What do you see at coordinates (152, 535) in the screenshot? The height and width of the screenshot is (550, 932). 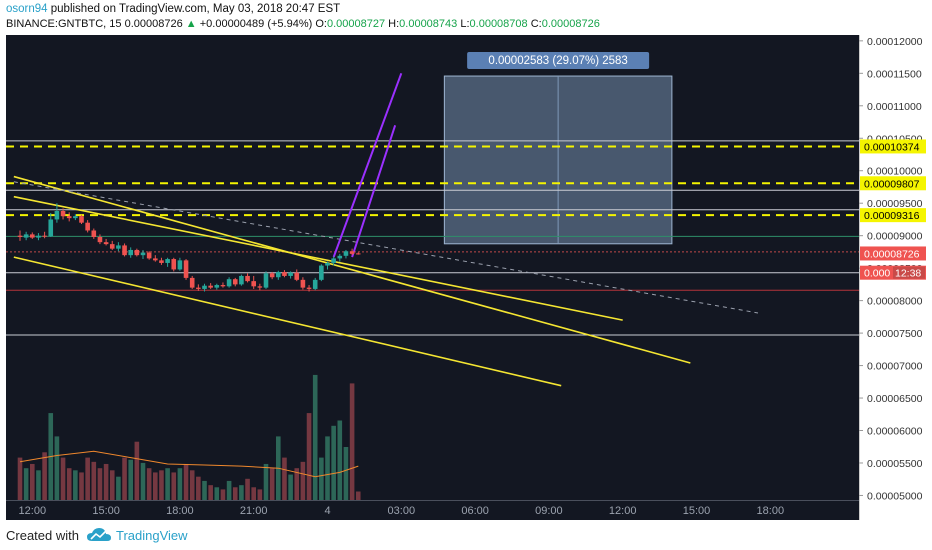 I see `tradingview-link: TradingView` at bounding box center [152, 535].